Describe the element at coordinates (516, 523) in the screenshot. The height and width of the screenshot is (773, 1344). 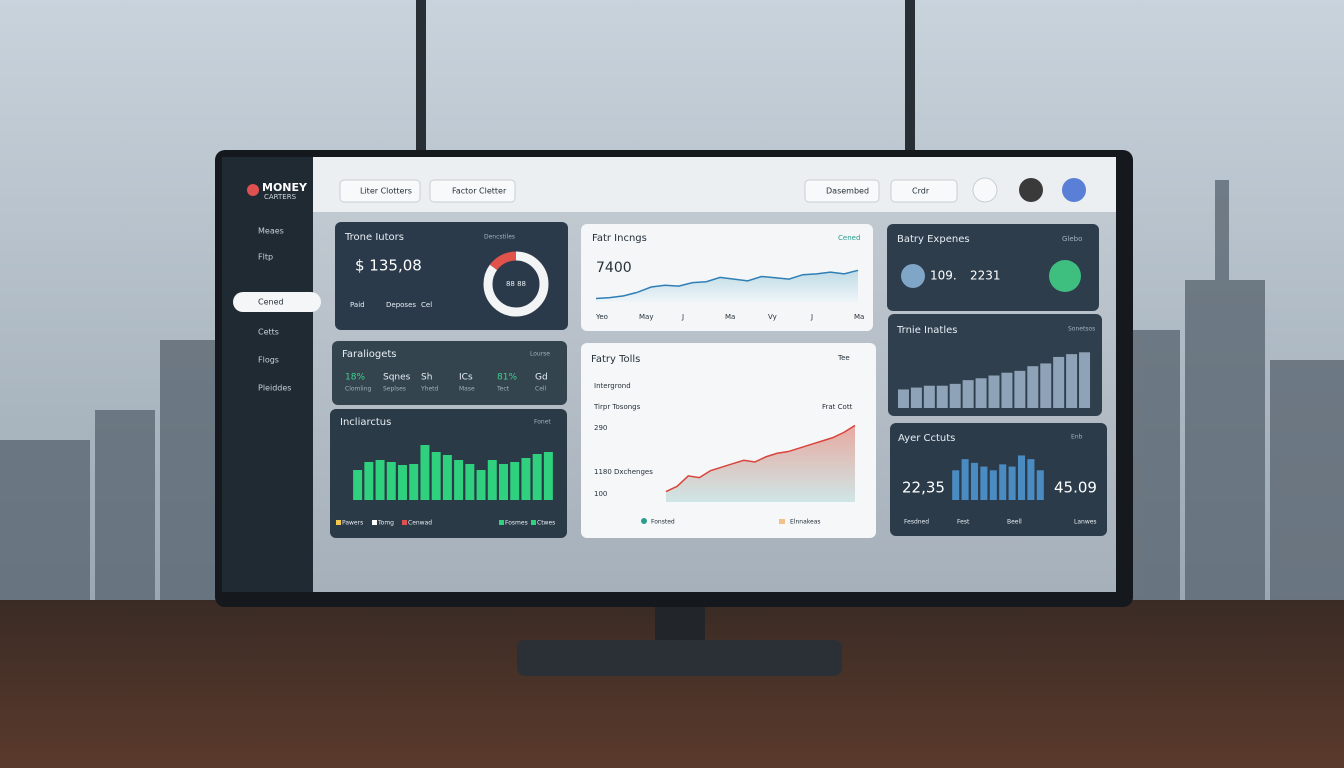
I see `legend-label: Fosmes` at that location.